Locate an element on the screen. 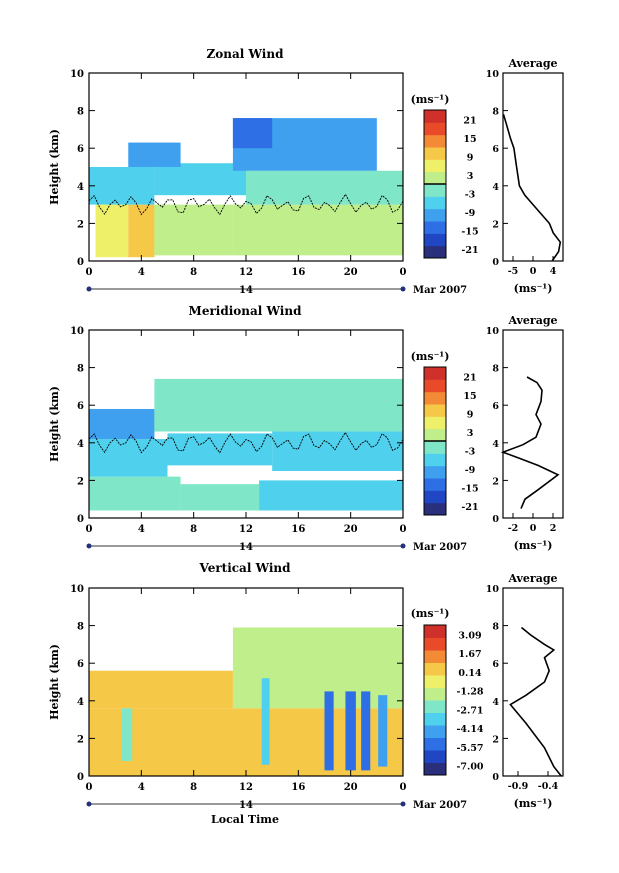 Image resolution: width=619 pixels, height=873 pixels. colorbar-tick-label: 9 is located at coordinates (470, 157).